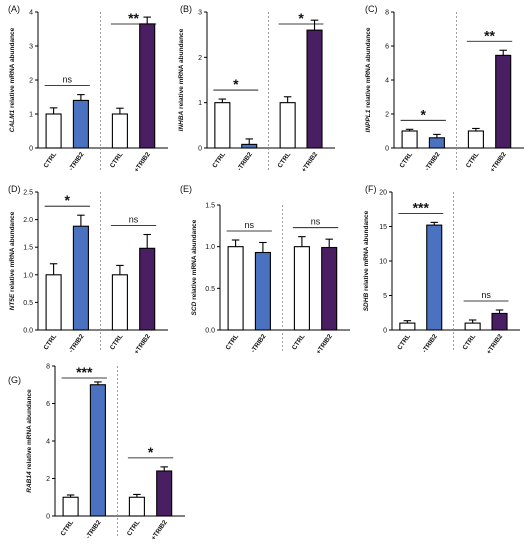  I want to click on panel-label: (B), so click(186, 9).